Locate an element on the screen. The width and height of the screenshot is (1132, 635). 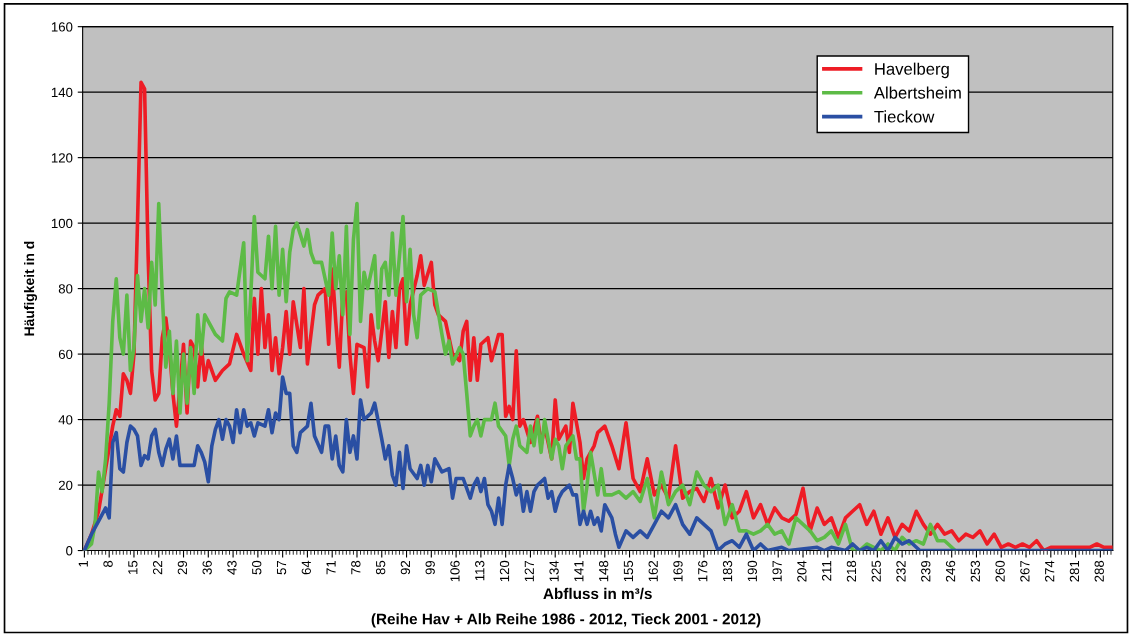
x-tick-label: 218 is located at coordinates (851, 571).